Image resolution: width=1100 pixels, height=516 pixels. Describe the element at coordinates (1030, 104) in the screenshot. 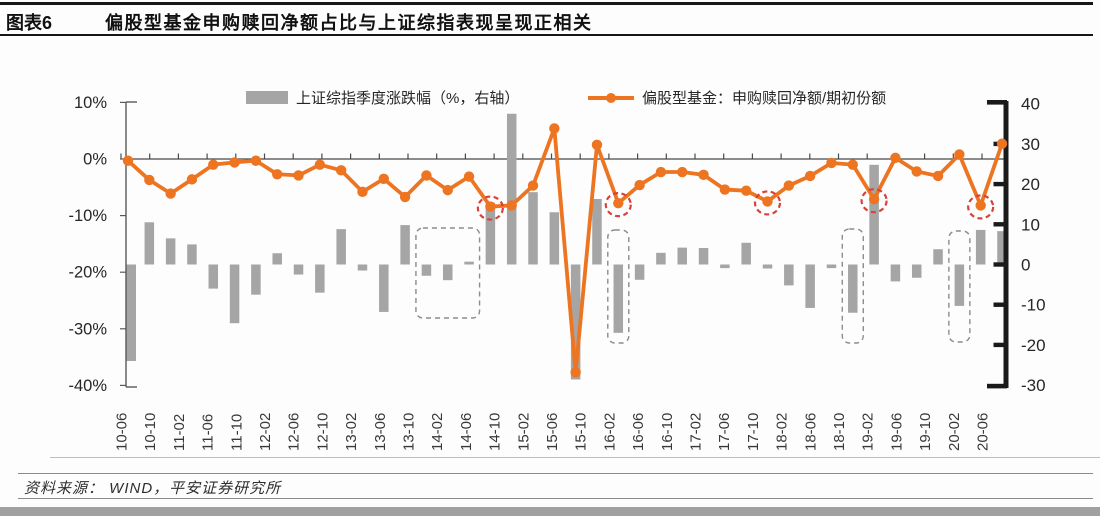

I see `right-axis-label: 40` at that location.